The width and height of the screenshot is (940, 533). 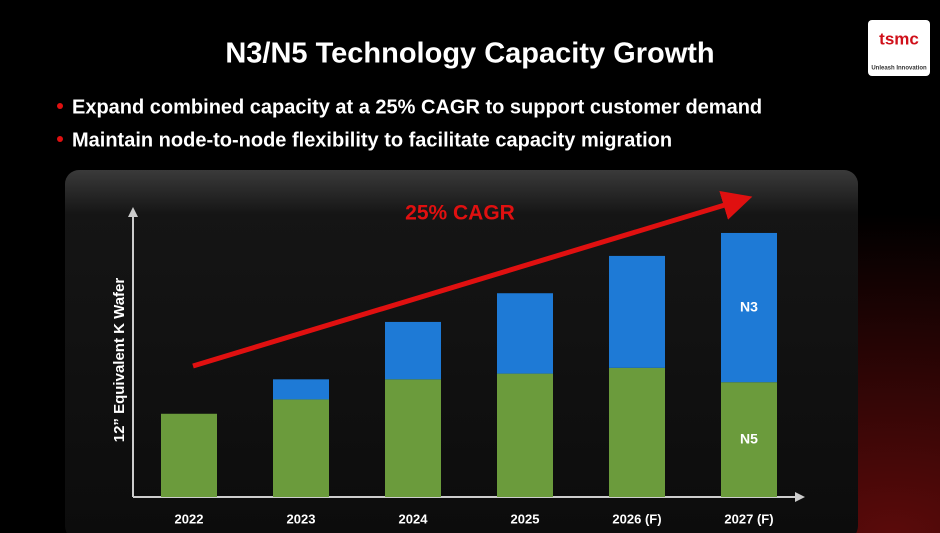 What do you see at coordinates (189, 518) in the screenshot?
I see `x-tick-label: 2022` at bounding box center [189, 518].